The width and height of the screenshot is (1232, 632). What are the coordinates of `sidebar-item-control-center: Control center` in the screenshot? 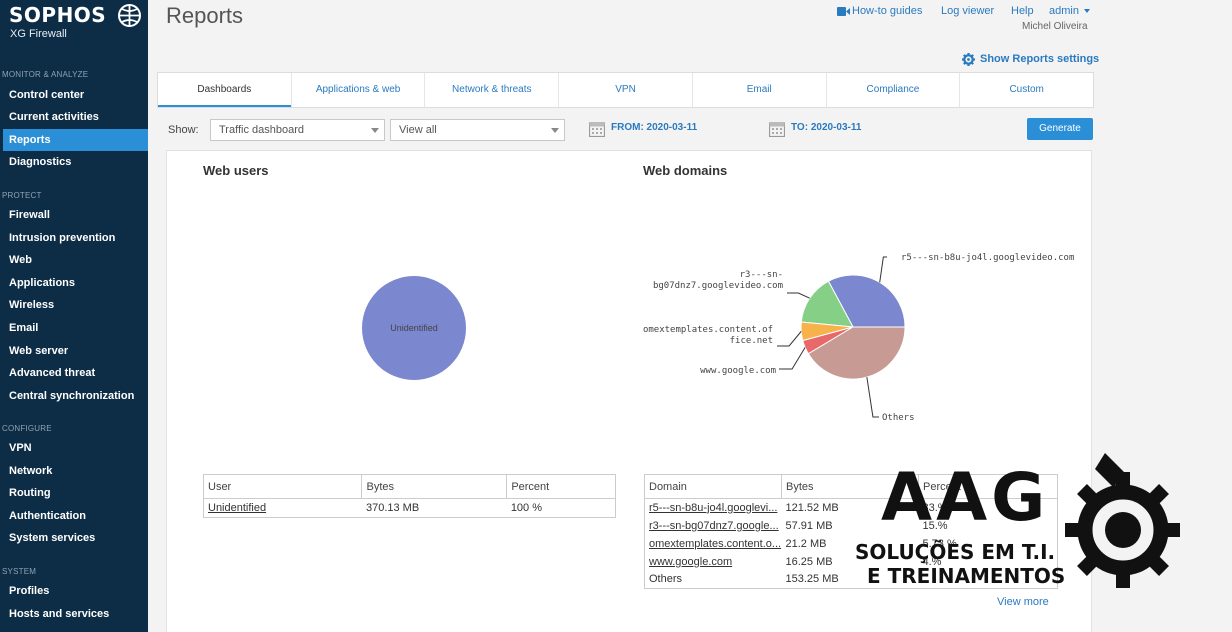 It's located at (47, 95).